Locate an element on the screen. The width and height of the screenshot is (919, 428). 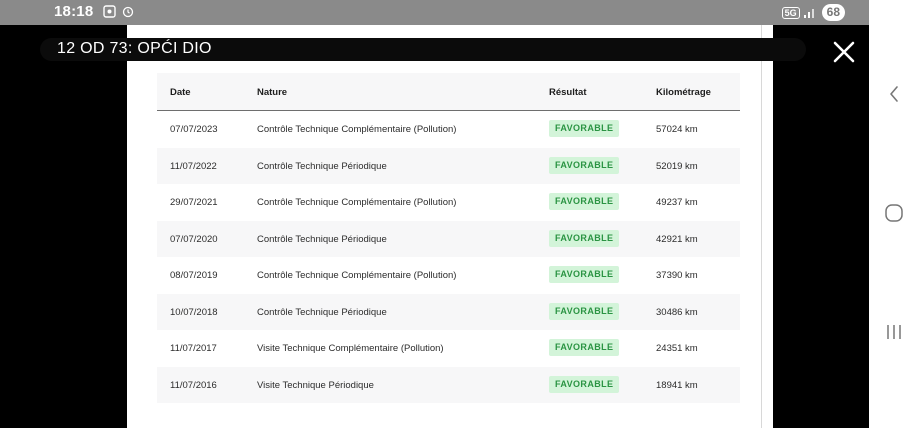
cell-date: 11/07/2016 is located at coordinates (193, 385).